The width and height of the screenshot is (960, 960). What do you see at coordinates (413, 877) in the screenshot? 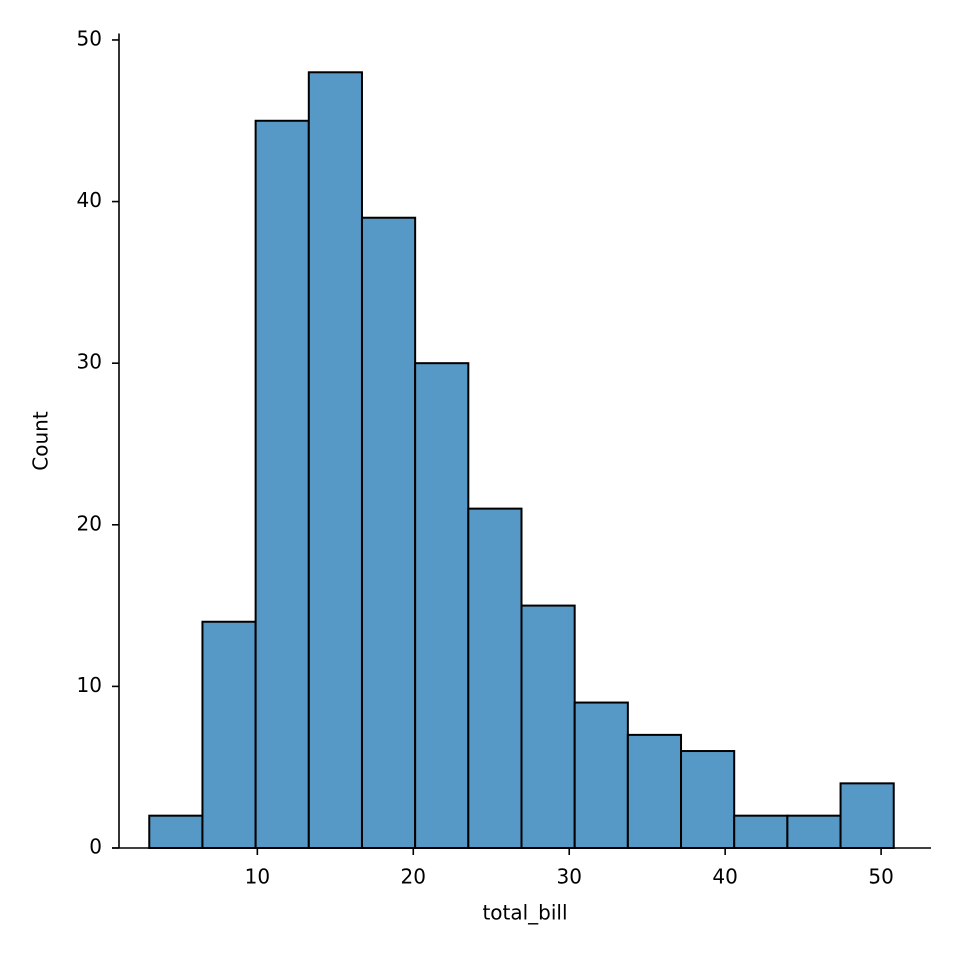
I see `x-tick-label: 20` at bounding box center [413, 877].